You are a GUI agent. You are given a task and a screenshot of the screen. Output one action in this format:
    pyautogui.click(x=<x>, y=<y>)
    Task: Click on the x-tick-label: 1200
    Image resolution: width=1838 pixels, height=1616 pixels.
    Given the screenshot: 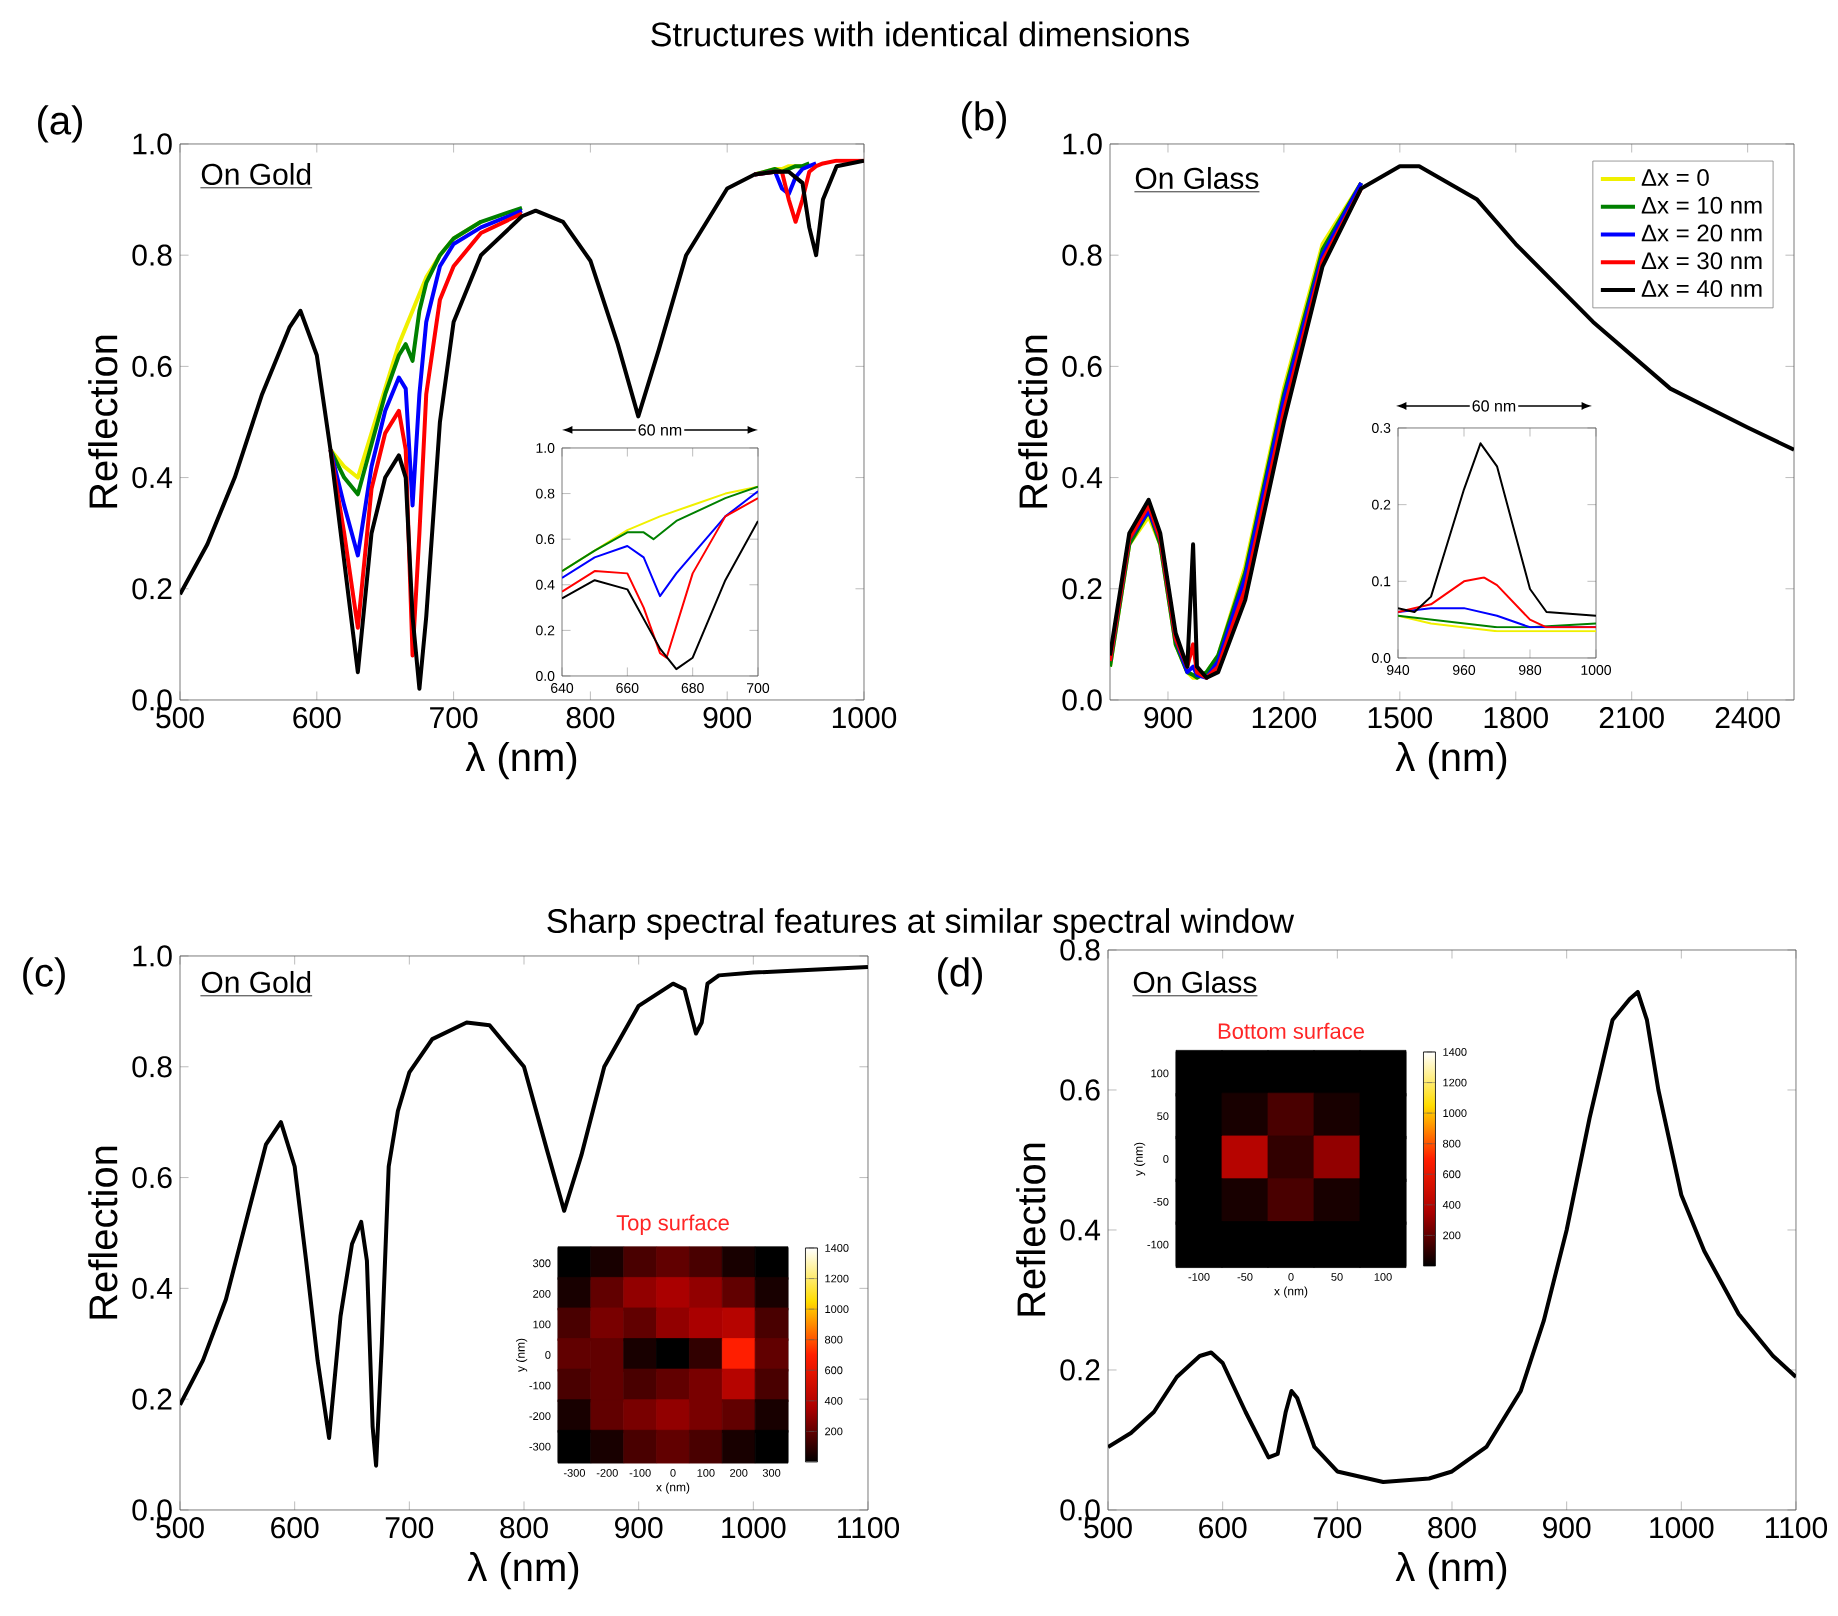 What is the action you would take?
    pyautogui.click(x=1284, y=718)
    